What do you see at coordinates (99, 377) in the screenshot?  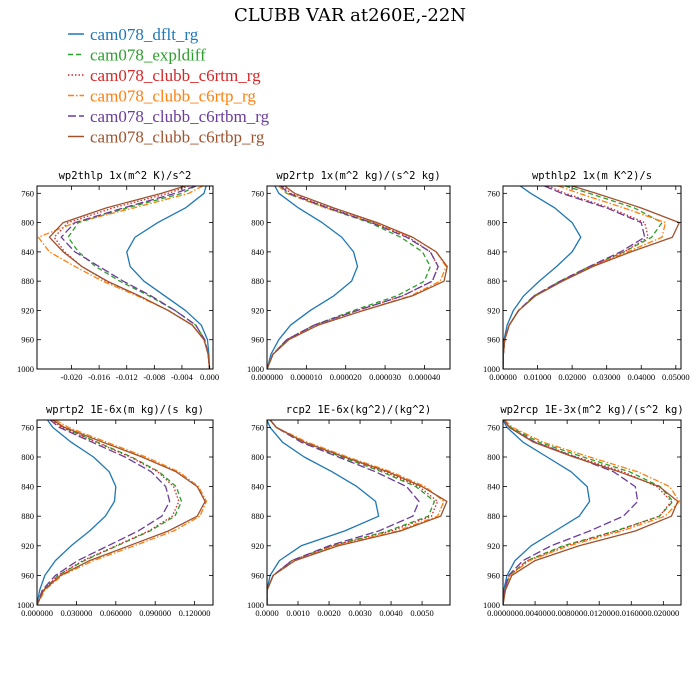 I see `x-tick-label: -0.016` at bounding box center [99, 377].